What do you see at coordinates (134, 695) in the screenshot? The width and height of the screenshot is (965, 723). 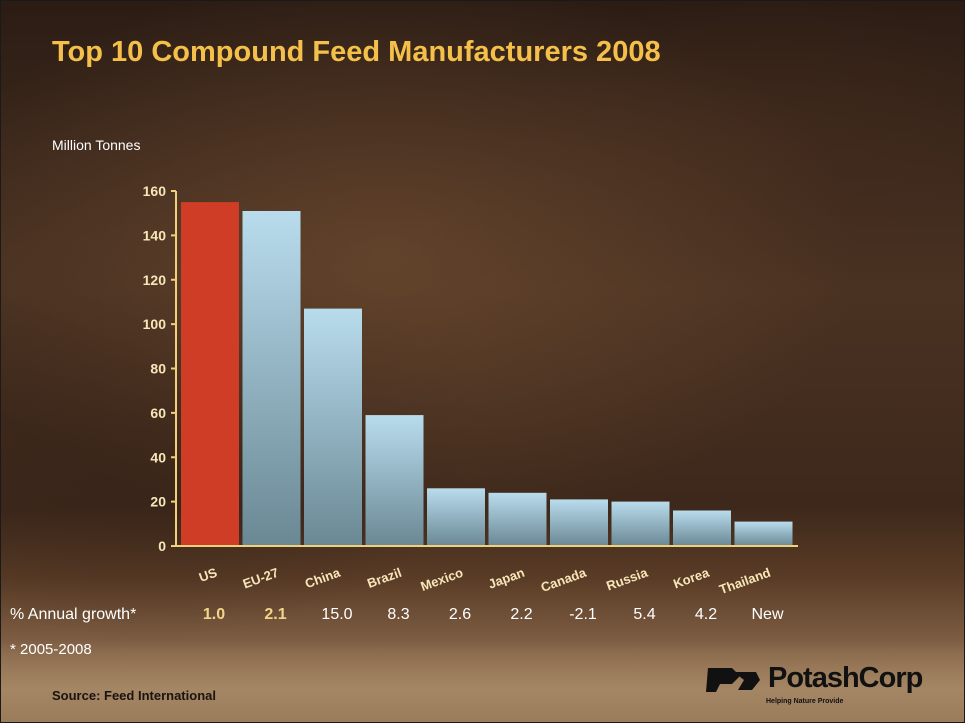 I see `source-note: Source: Feed International` at bounding box center [134, 695].